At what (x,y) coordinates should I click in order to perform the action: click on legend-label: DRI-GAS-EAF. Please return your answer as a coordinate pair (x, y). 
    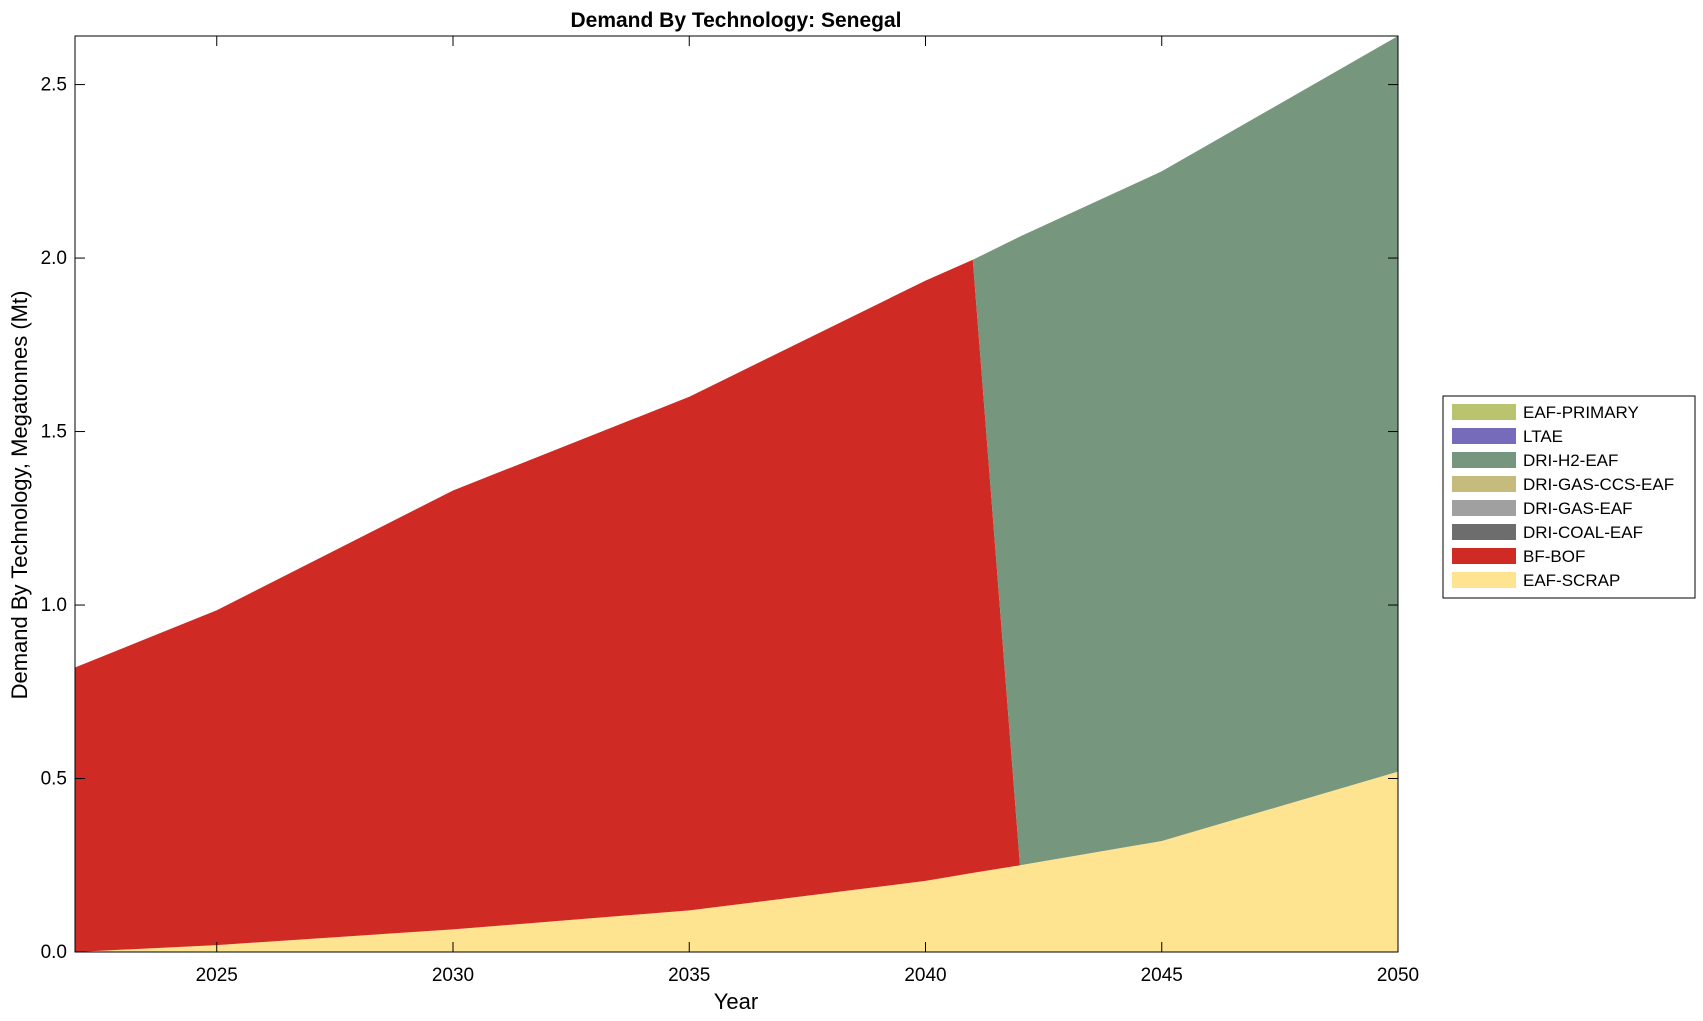
    Looking at the image, I should click on (1578, 508).